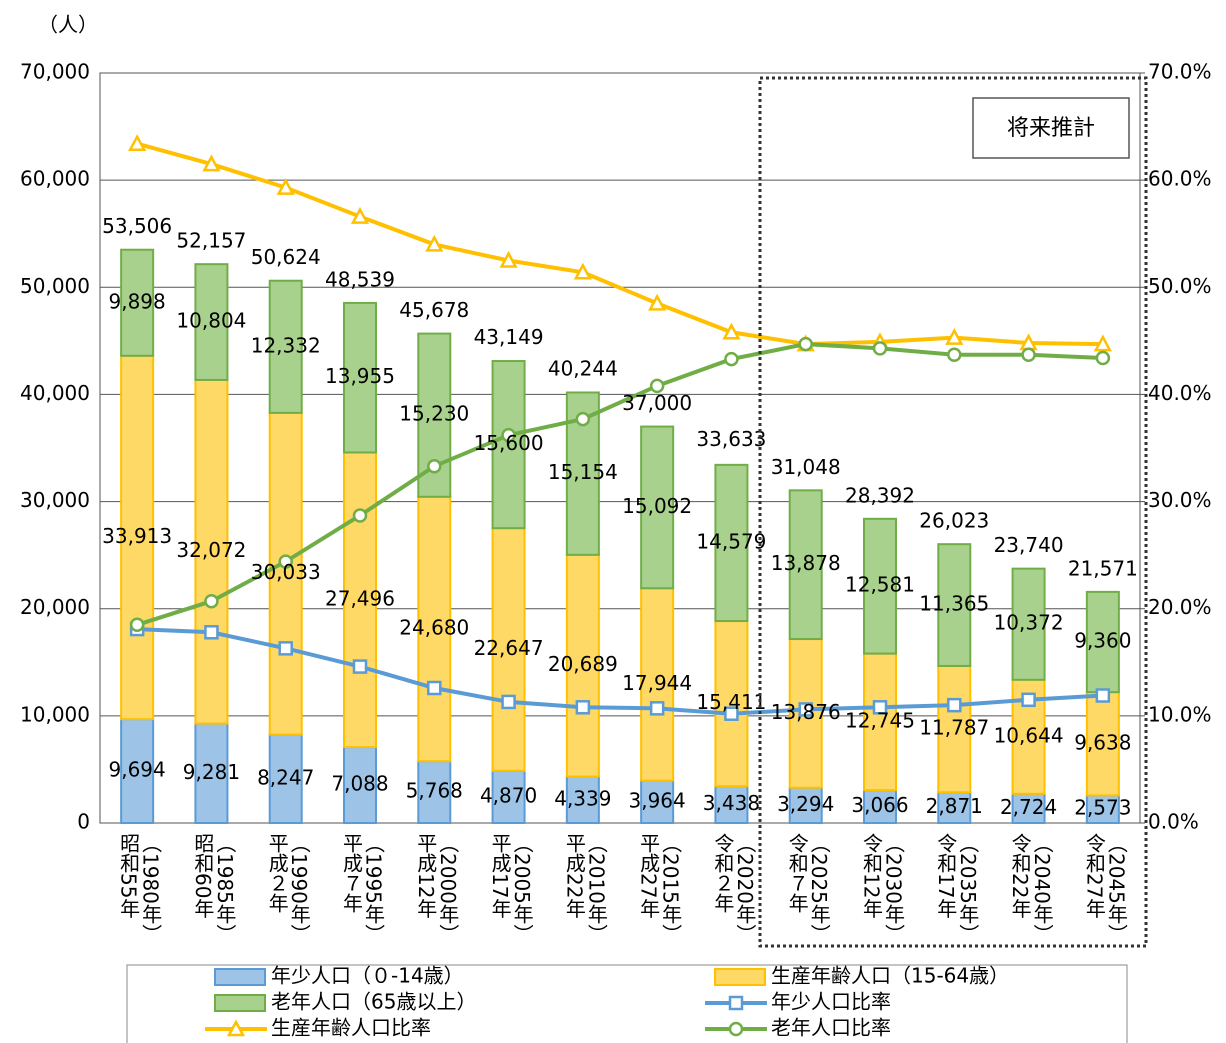 This screenshot has width=1226, height=1043. Describe the element at coordinates (360, 279) in the screenshot. I see `total-label: 48,539` at that location.